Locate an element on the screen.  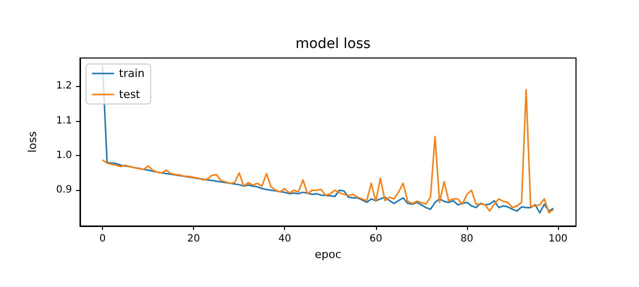
y-tick-label: 0.9 is located at coordinates (64, 190).